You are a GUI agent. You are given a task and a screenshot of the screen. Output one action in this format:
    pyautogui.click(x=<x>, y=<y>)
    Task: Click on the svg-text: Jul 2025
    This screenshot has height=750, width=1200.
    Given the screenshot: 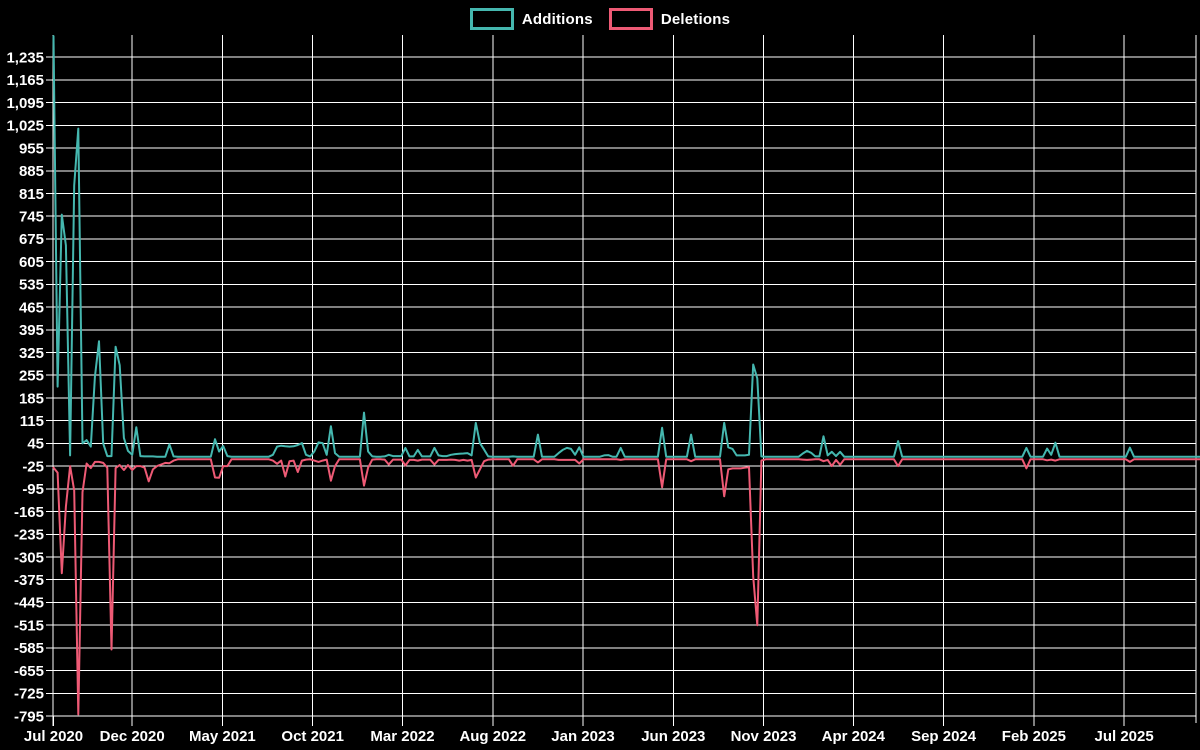 What is the action you would take?
    pyautogui.click(x=1123, y=736)
    